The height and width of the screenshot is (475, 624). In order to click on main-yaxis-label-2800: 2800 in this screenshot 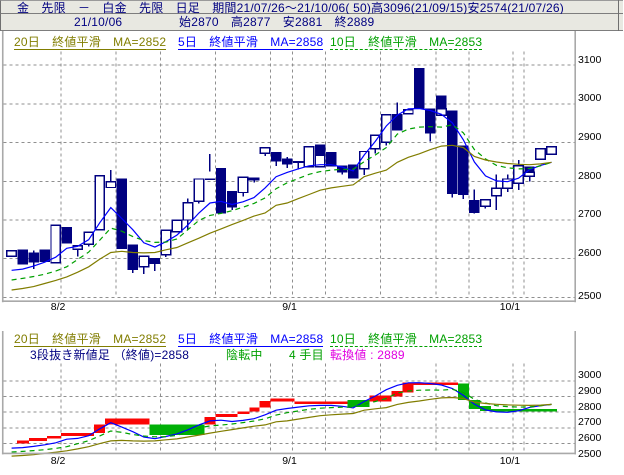, I will do `click(590, 175)`.